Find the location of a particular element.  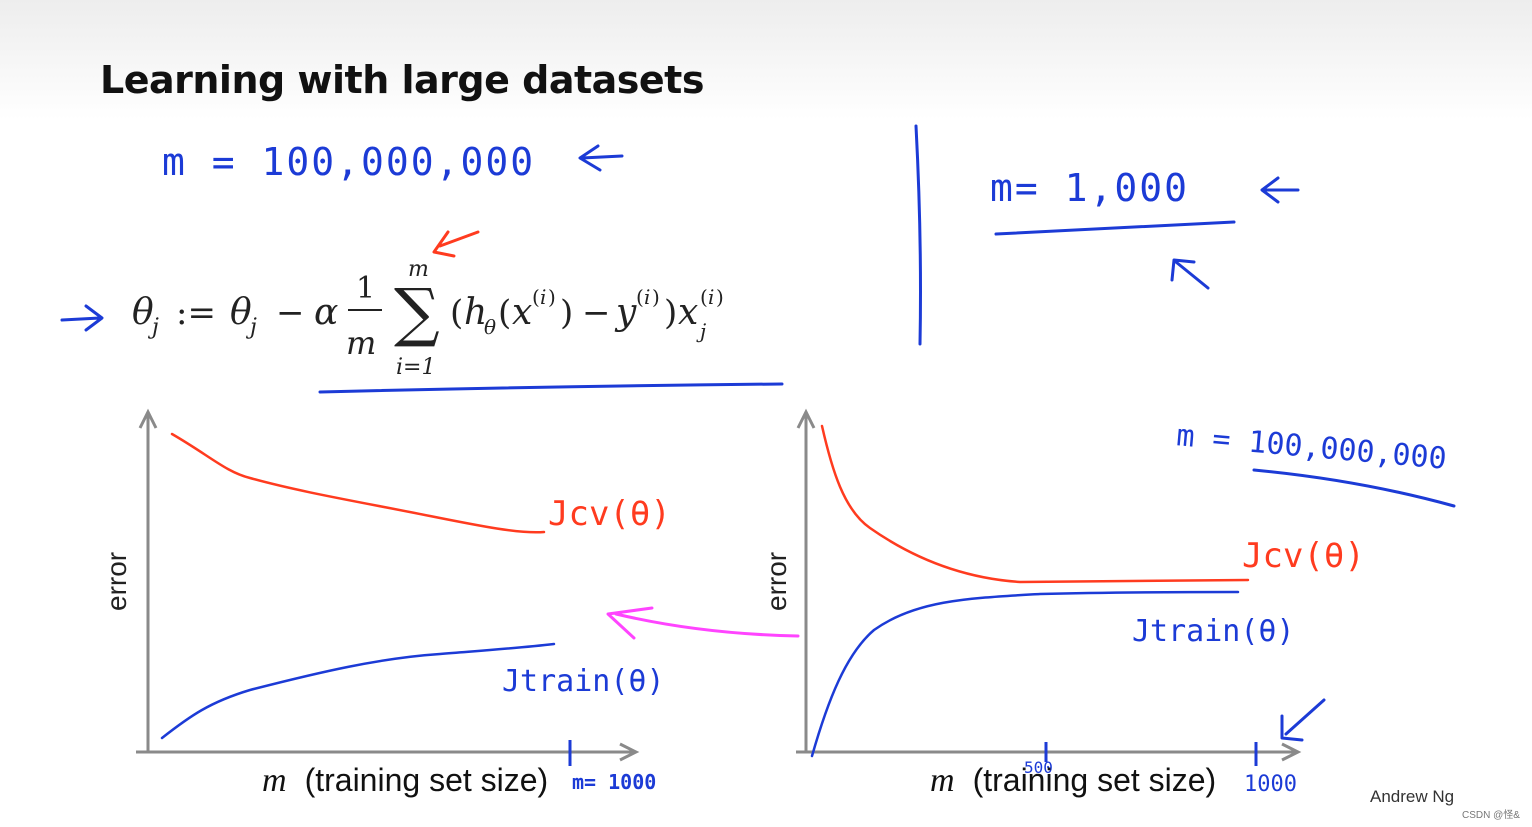

svg-text: 1 is located at coordinates (365, 288).